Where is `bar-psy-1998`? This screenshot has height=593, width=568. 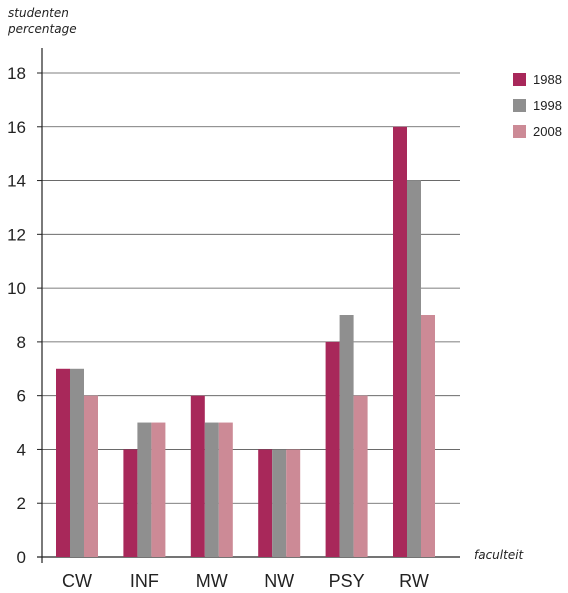 bar-psy-1998 is located at coordinates (346, 436).